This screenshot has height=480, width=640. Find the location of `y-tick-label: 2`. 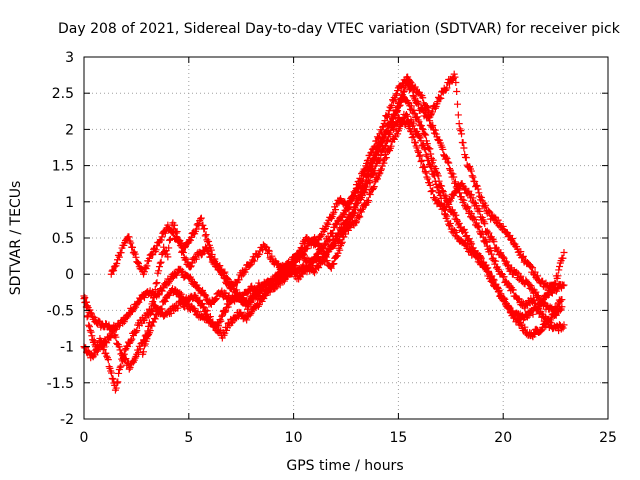

y-tick-label: 2 is located at coordinates (69, 130).